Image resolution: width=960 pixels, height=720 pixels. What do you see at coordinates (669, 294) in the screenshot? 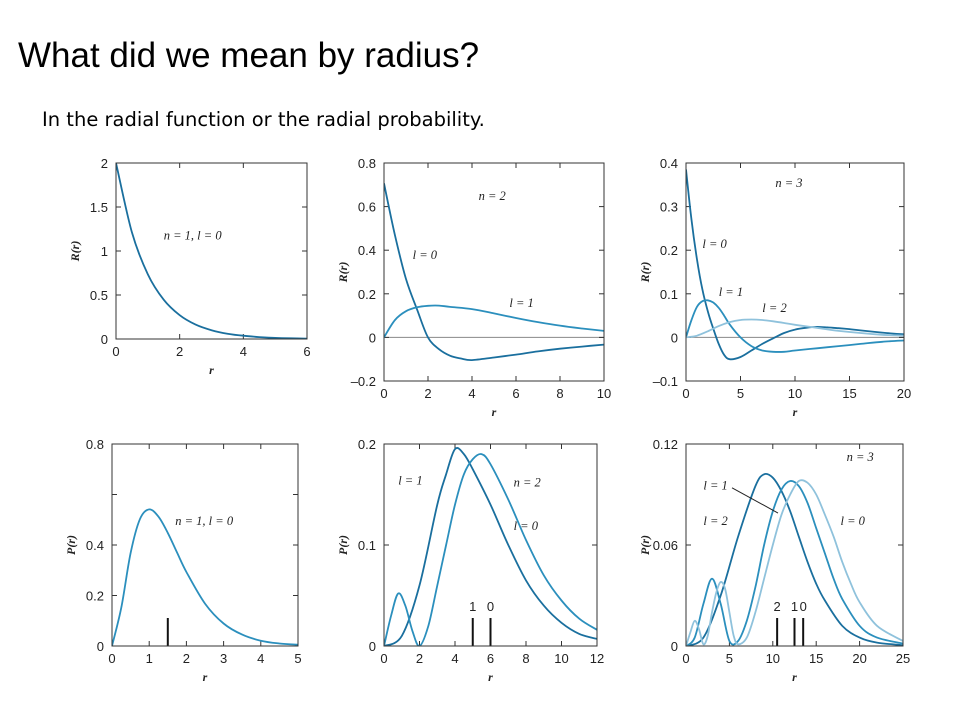
I see `y-tick-label: 0.1` at bounding box center [669, 294].